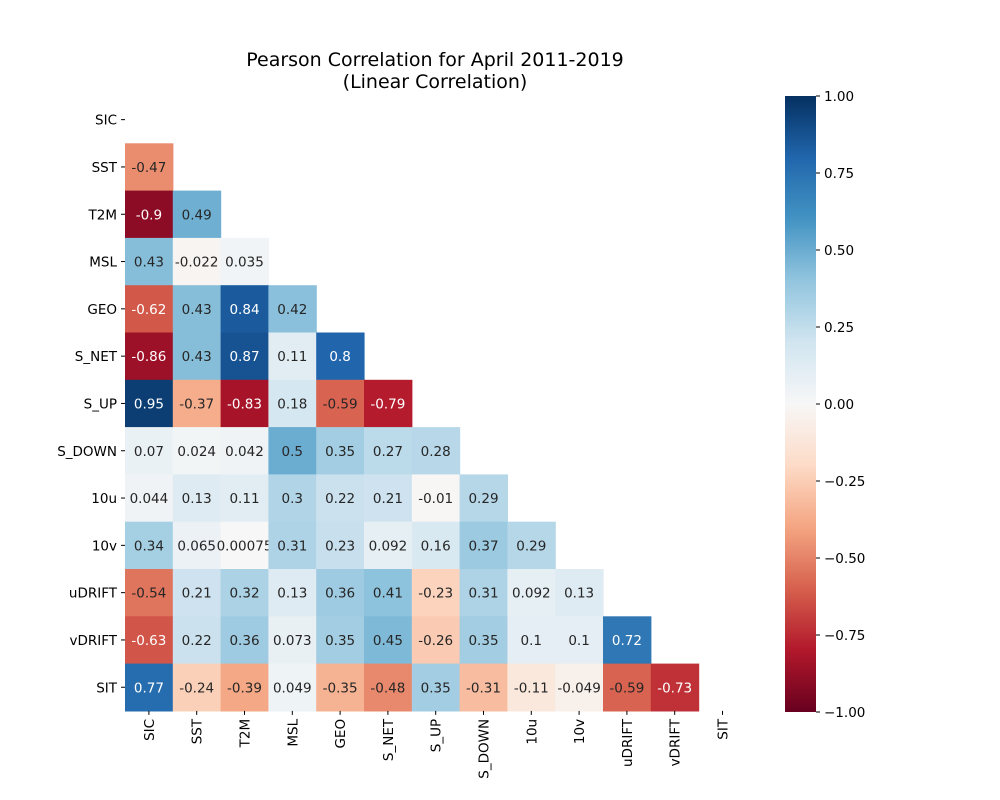 Image resolution: width=1000 pixels, height=800 pixels. I want to click on colorbar-tick-label: 0.50, so click(839, 251).